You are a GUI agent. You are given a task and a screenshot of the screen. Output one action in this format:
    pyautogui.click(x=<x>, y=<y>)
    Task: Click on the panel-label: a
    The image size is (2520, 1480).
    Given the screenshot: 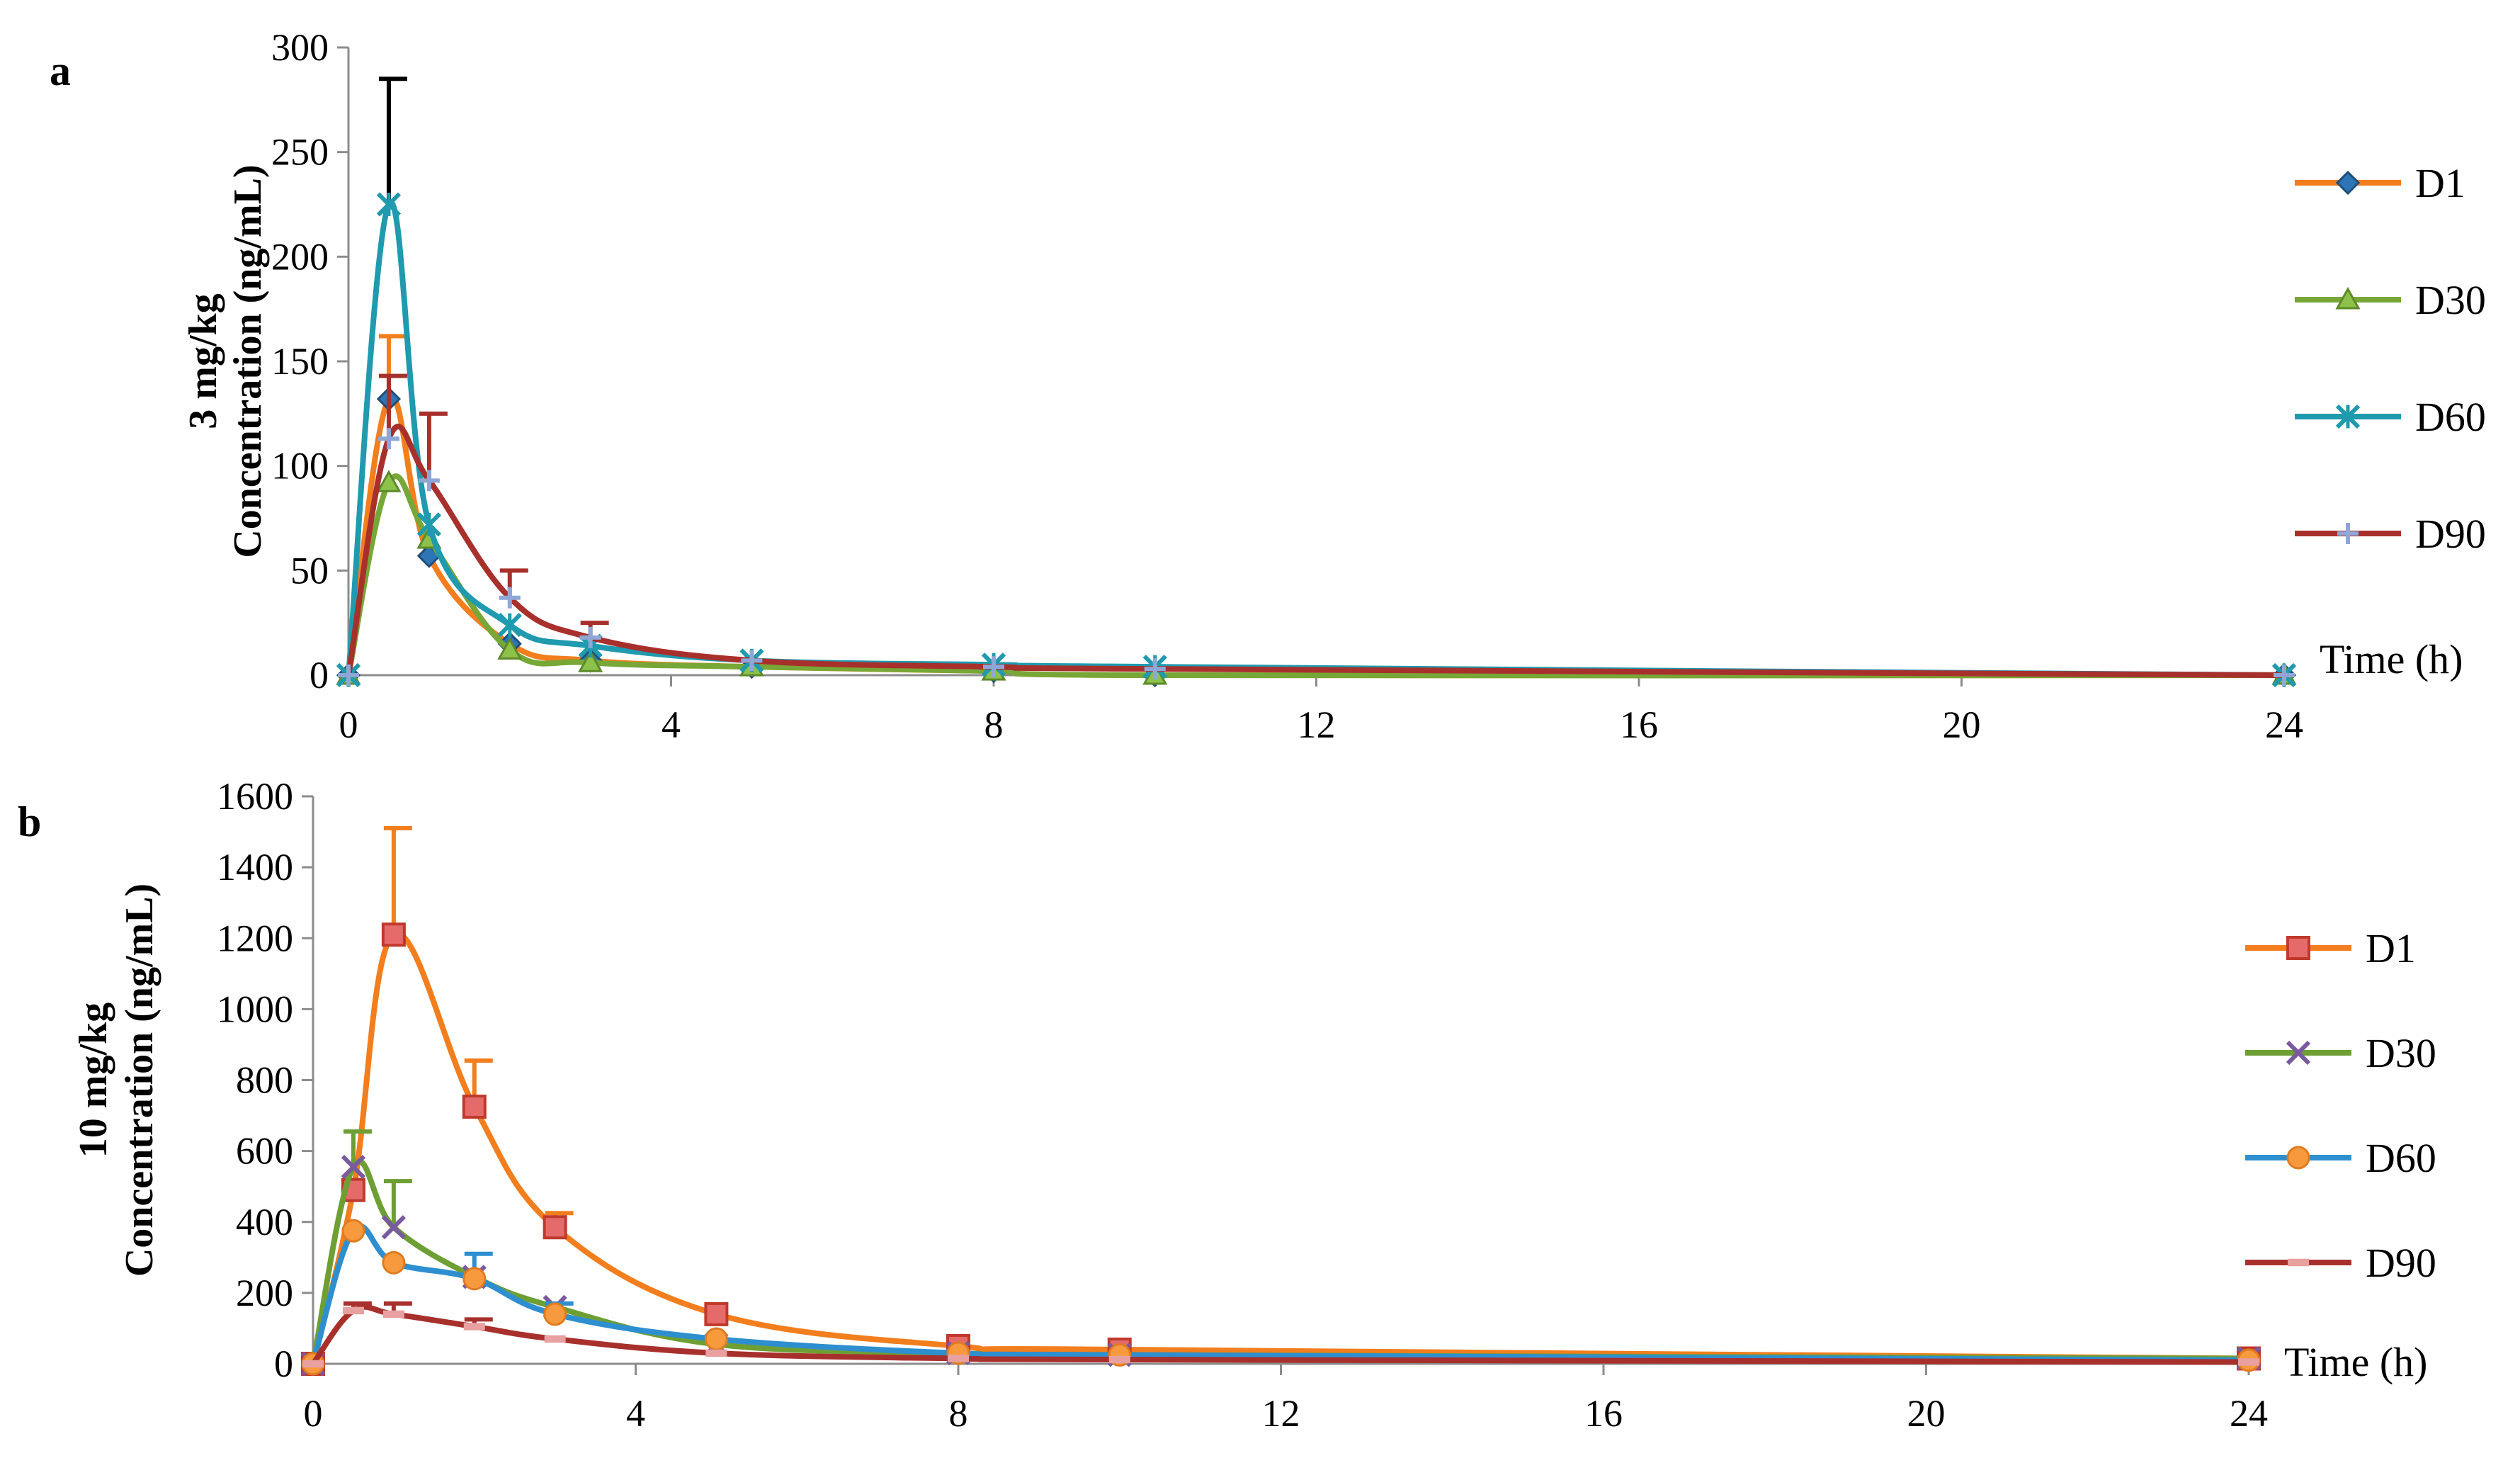 What is the action you would take?
    pyautogui.click(x=61, y=70)
    